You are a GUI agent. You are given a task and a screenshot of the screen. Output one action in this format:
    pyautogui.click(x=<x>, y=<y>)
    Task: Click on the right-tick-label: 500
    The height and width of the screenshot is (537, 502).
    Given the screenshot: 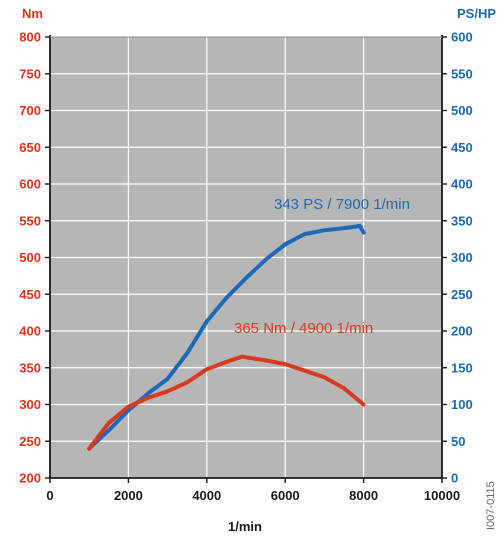 What is the action you would take?
    pyautogui.click(x=462, y=110)
    